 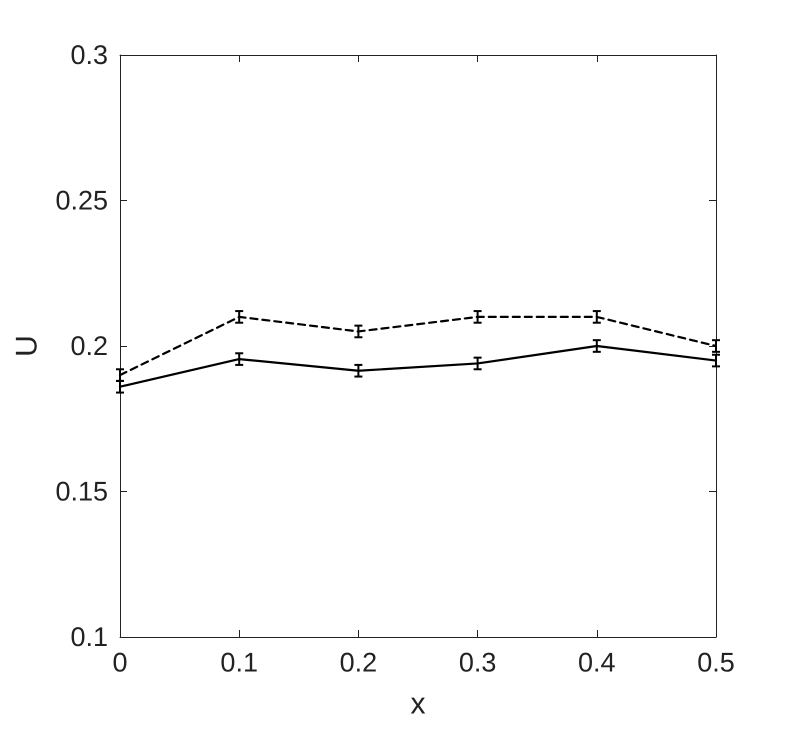 What do you see at coordinates (359, 663) in the screenshot?
I see `x-tick-label: 0.2` at bounding box center [359, 663].